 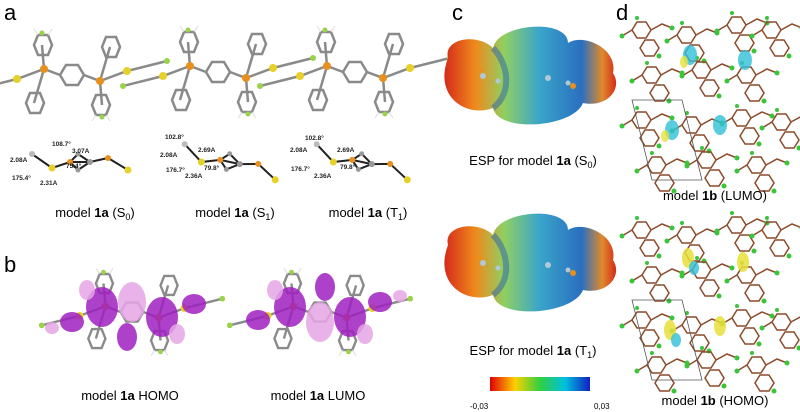 I want to click on caption: model 1a (S1), so click(x=234, y=213).